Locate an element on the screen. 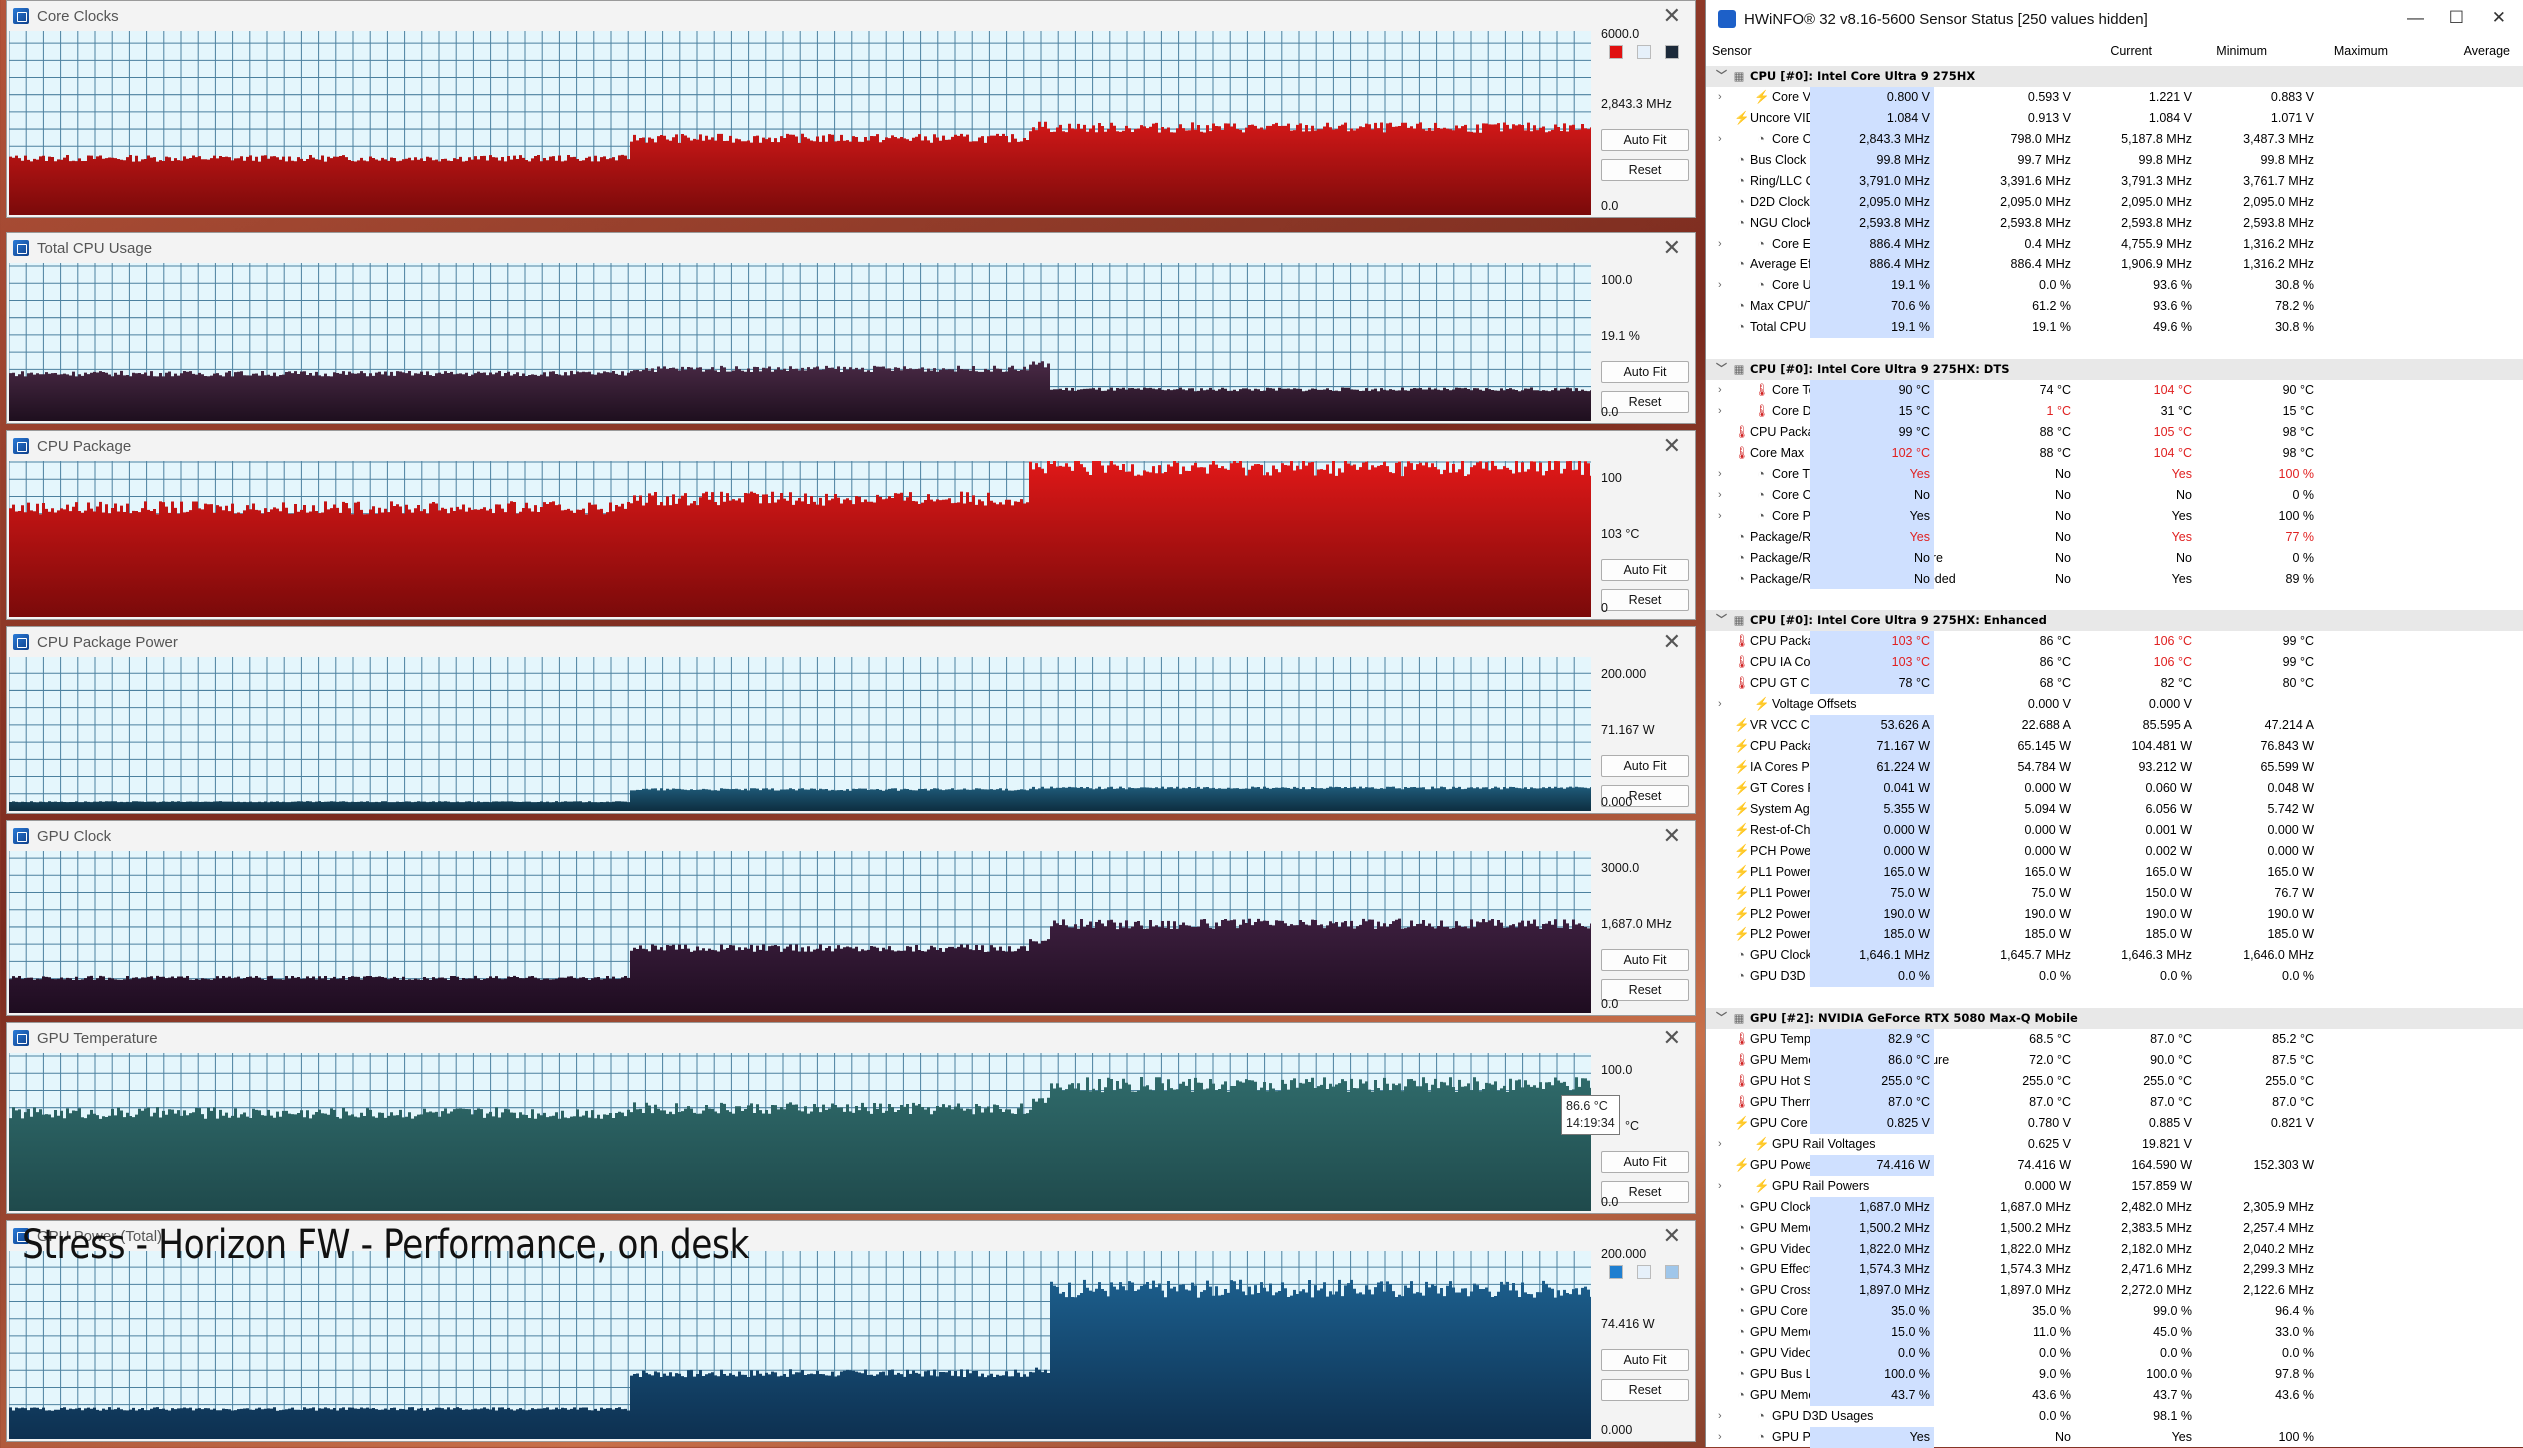 This screenshot has width=2523, height=1448. sensor-row: ◔ Total CPU Usage 19.1 % 19.1 % 49.6 % 30.8 % is located at coordinates (2114, 328).